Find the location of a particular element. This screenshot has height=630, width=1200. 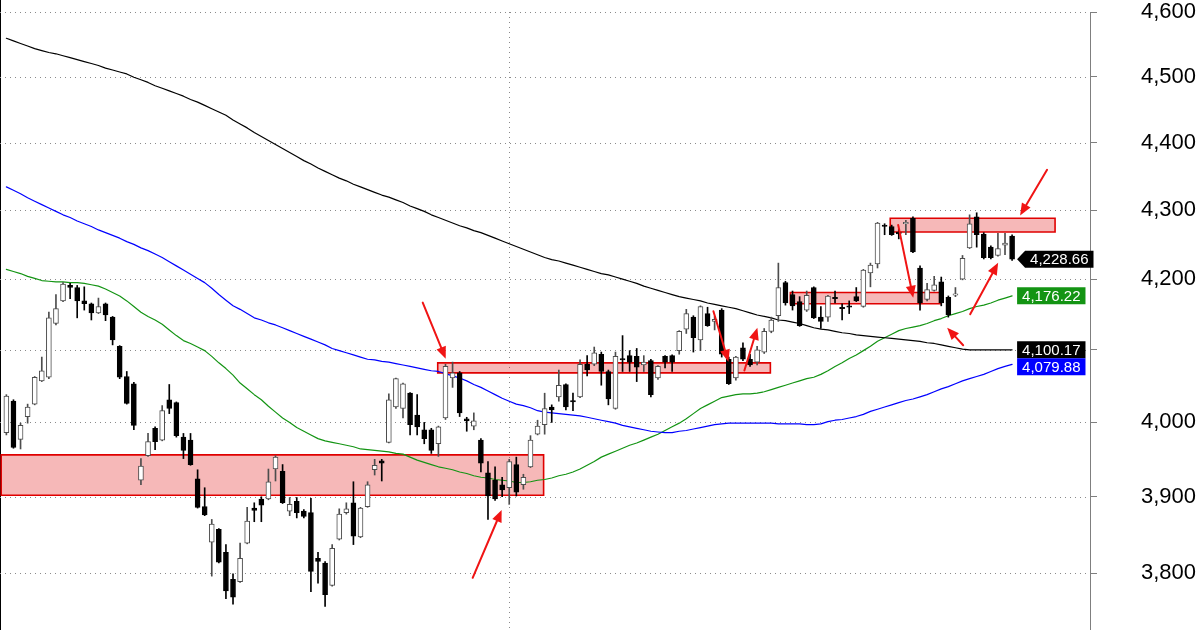

y-tick-label: 4,400 is located at coordinates (1168, 141).